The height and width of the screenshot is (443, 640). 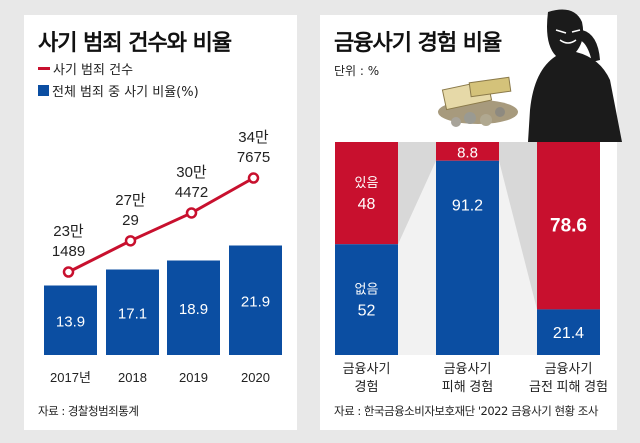 I want to click on bar-value-label: 17.1, so click(x=132, y=313).